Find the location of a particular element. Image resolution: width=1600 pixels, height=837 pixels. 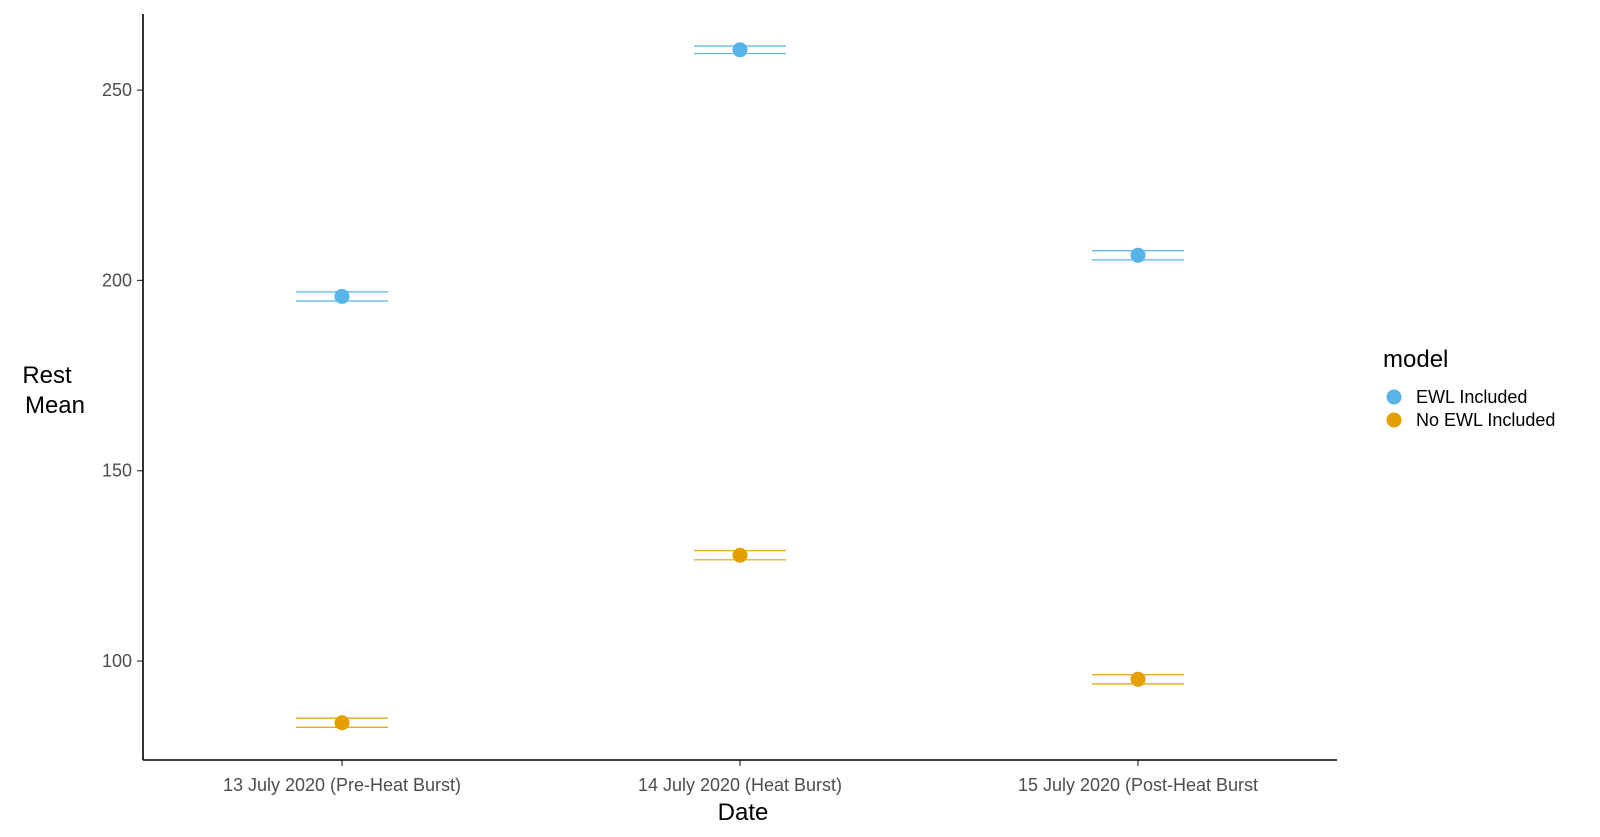

legend: model EWL Included No EWL Included is located at coordinates (1469, 388).